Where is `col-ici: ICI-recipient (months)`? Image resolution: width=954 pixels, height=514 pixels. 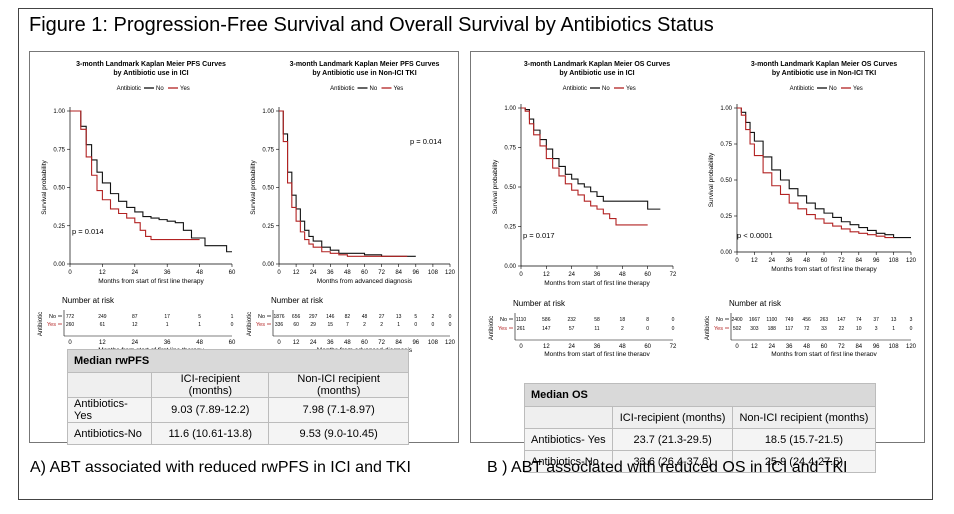 col-ici: ICI-recipient (months) is located at coordinates (672, 417).